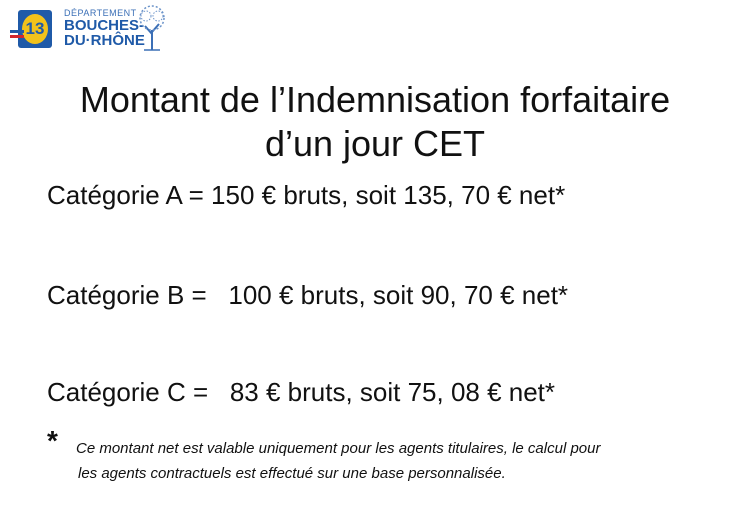  What do you see at coordinates (52, 440) in the screenshot?
I see `footnote-marker: *` at bounding box center [52, 440].